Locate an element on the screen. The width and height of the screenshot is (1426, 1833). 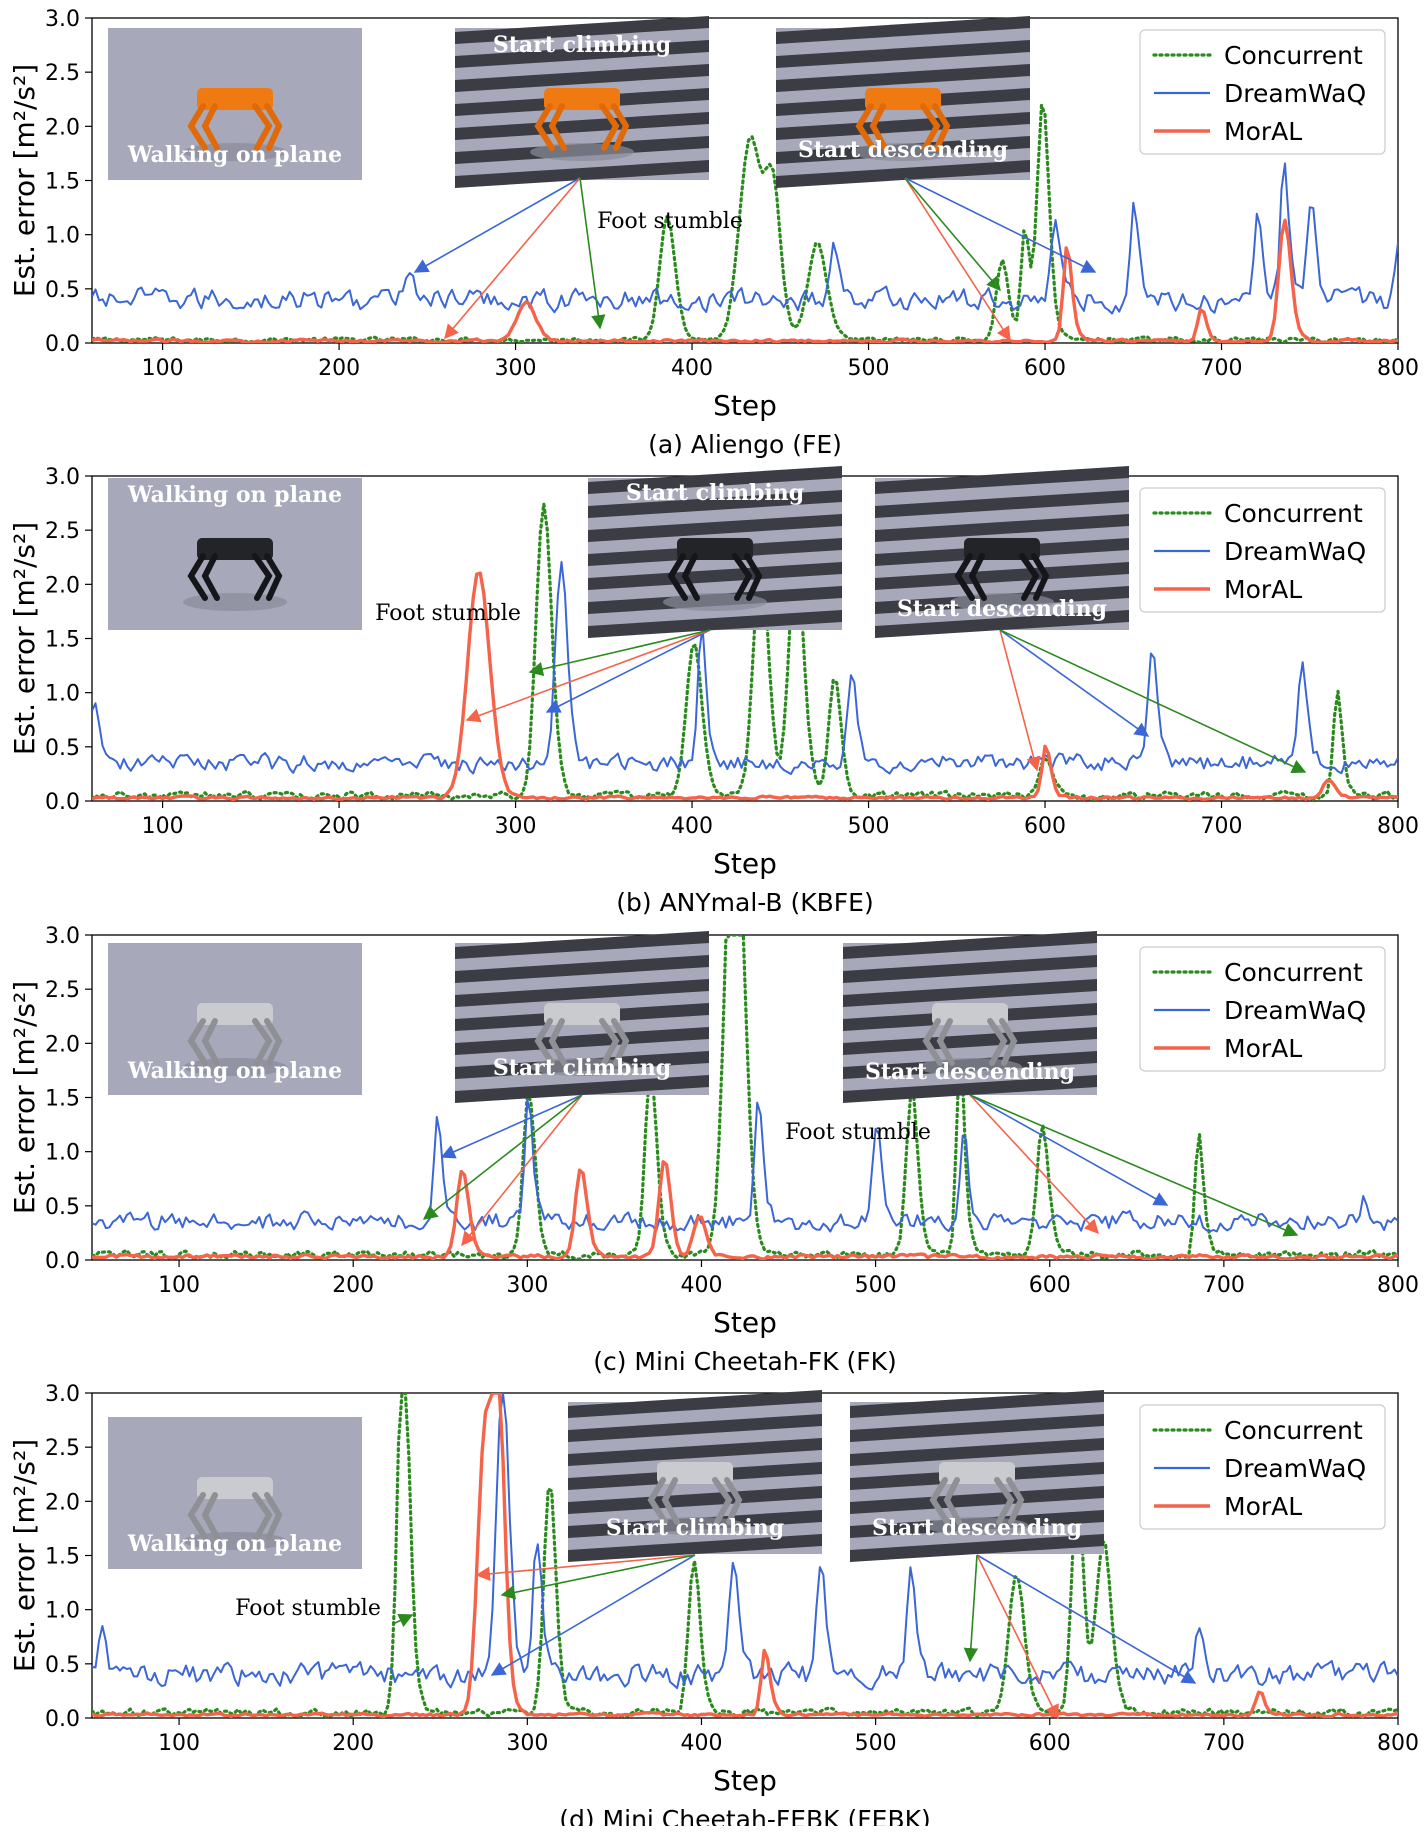
series-line-moral is located at coordinates (745, 280).